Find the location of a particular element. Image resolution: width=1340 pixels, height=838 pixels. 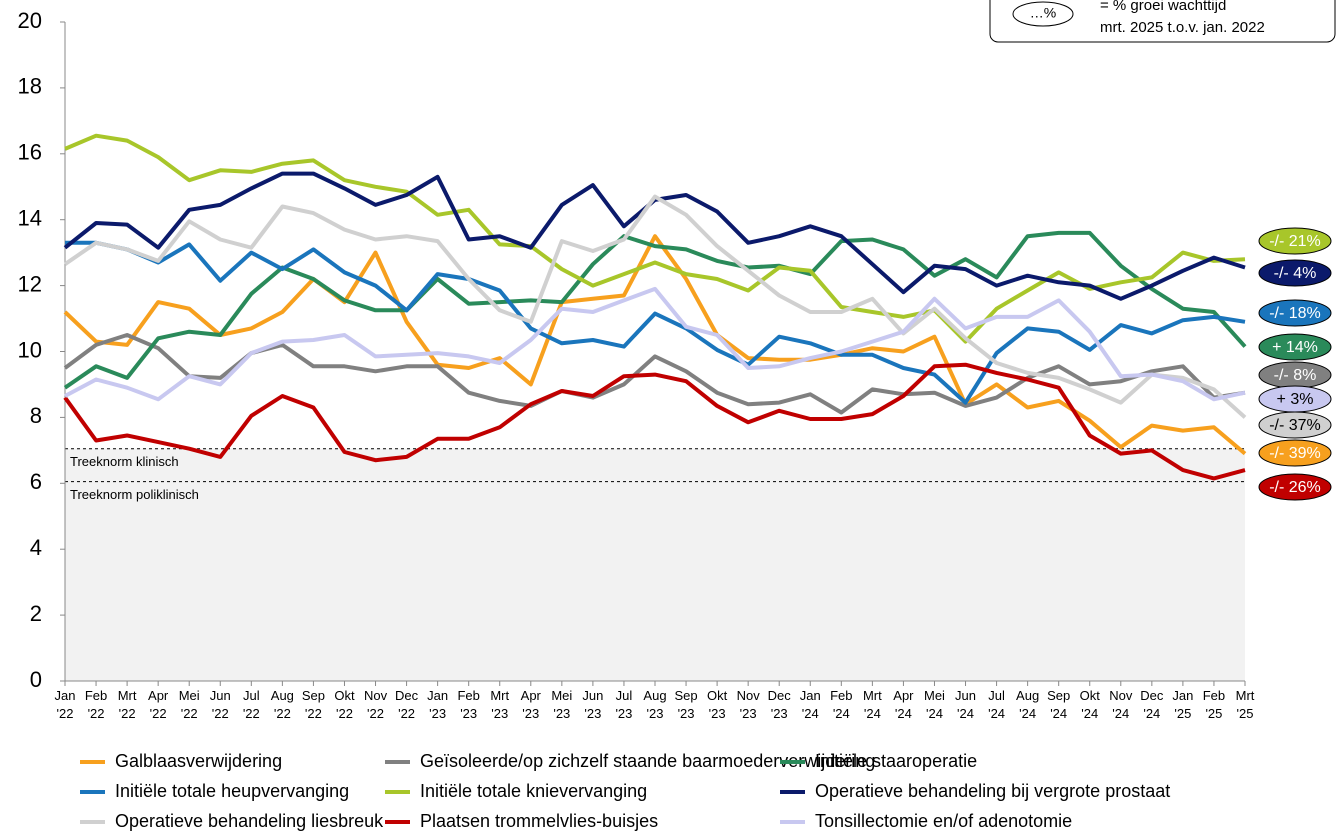

x-tick-label: Jul '23 is located at coordinates (624, 704).